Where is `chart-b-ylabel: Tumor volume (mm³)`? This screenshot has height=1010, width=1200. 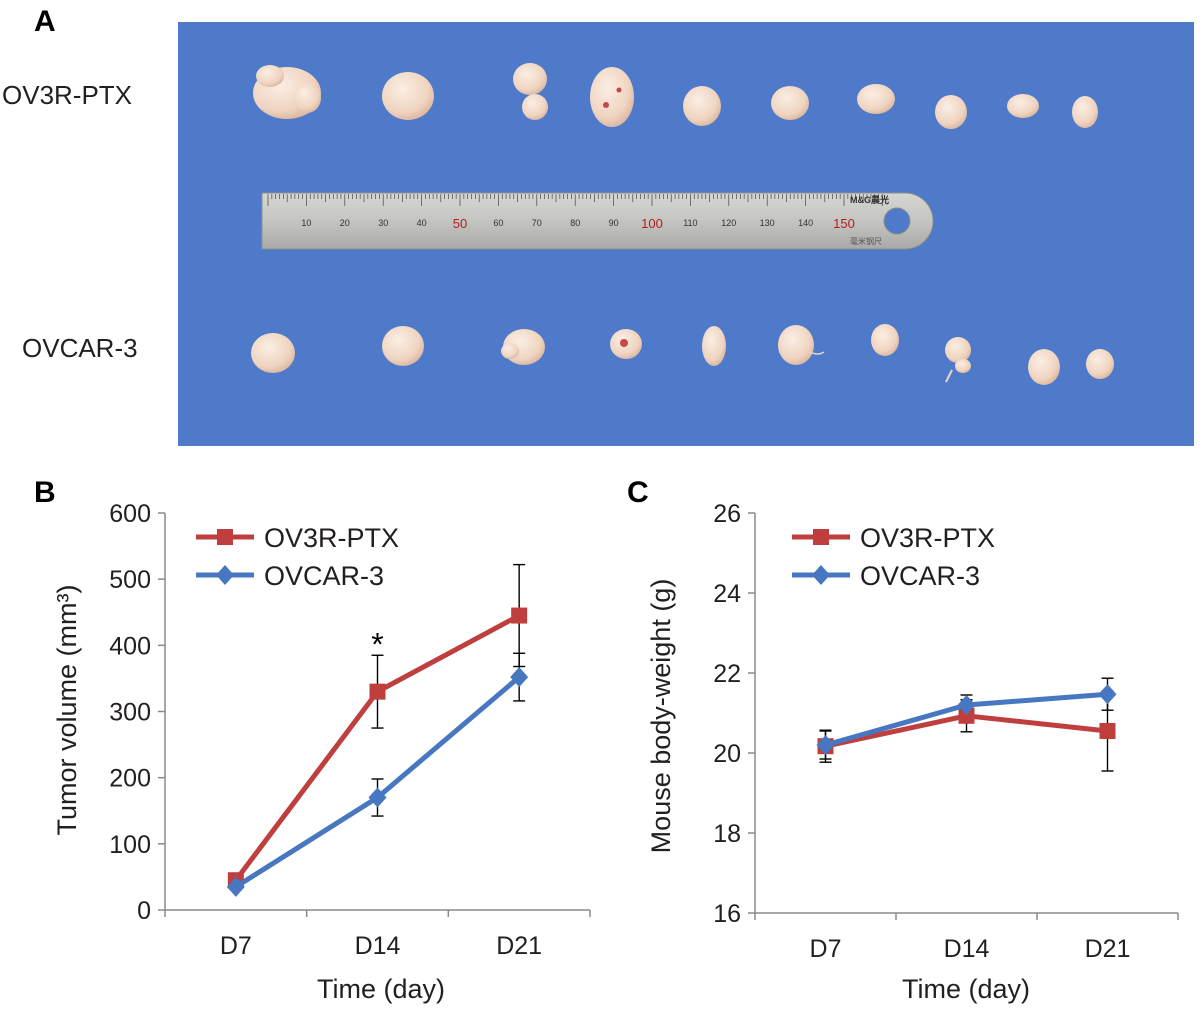 chart-b-ylabel: Tumor volume (mm³) is located at coordinates (67, 709).